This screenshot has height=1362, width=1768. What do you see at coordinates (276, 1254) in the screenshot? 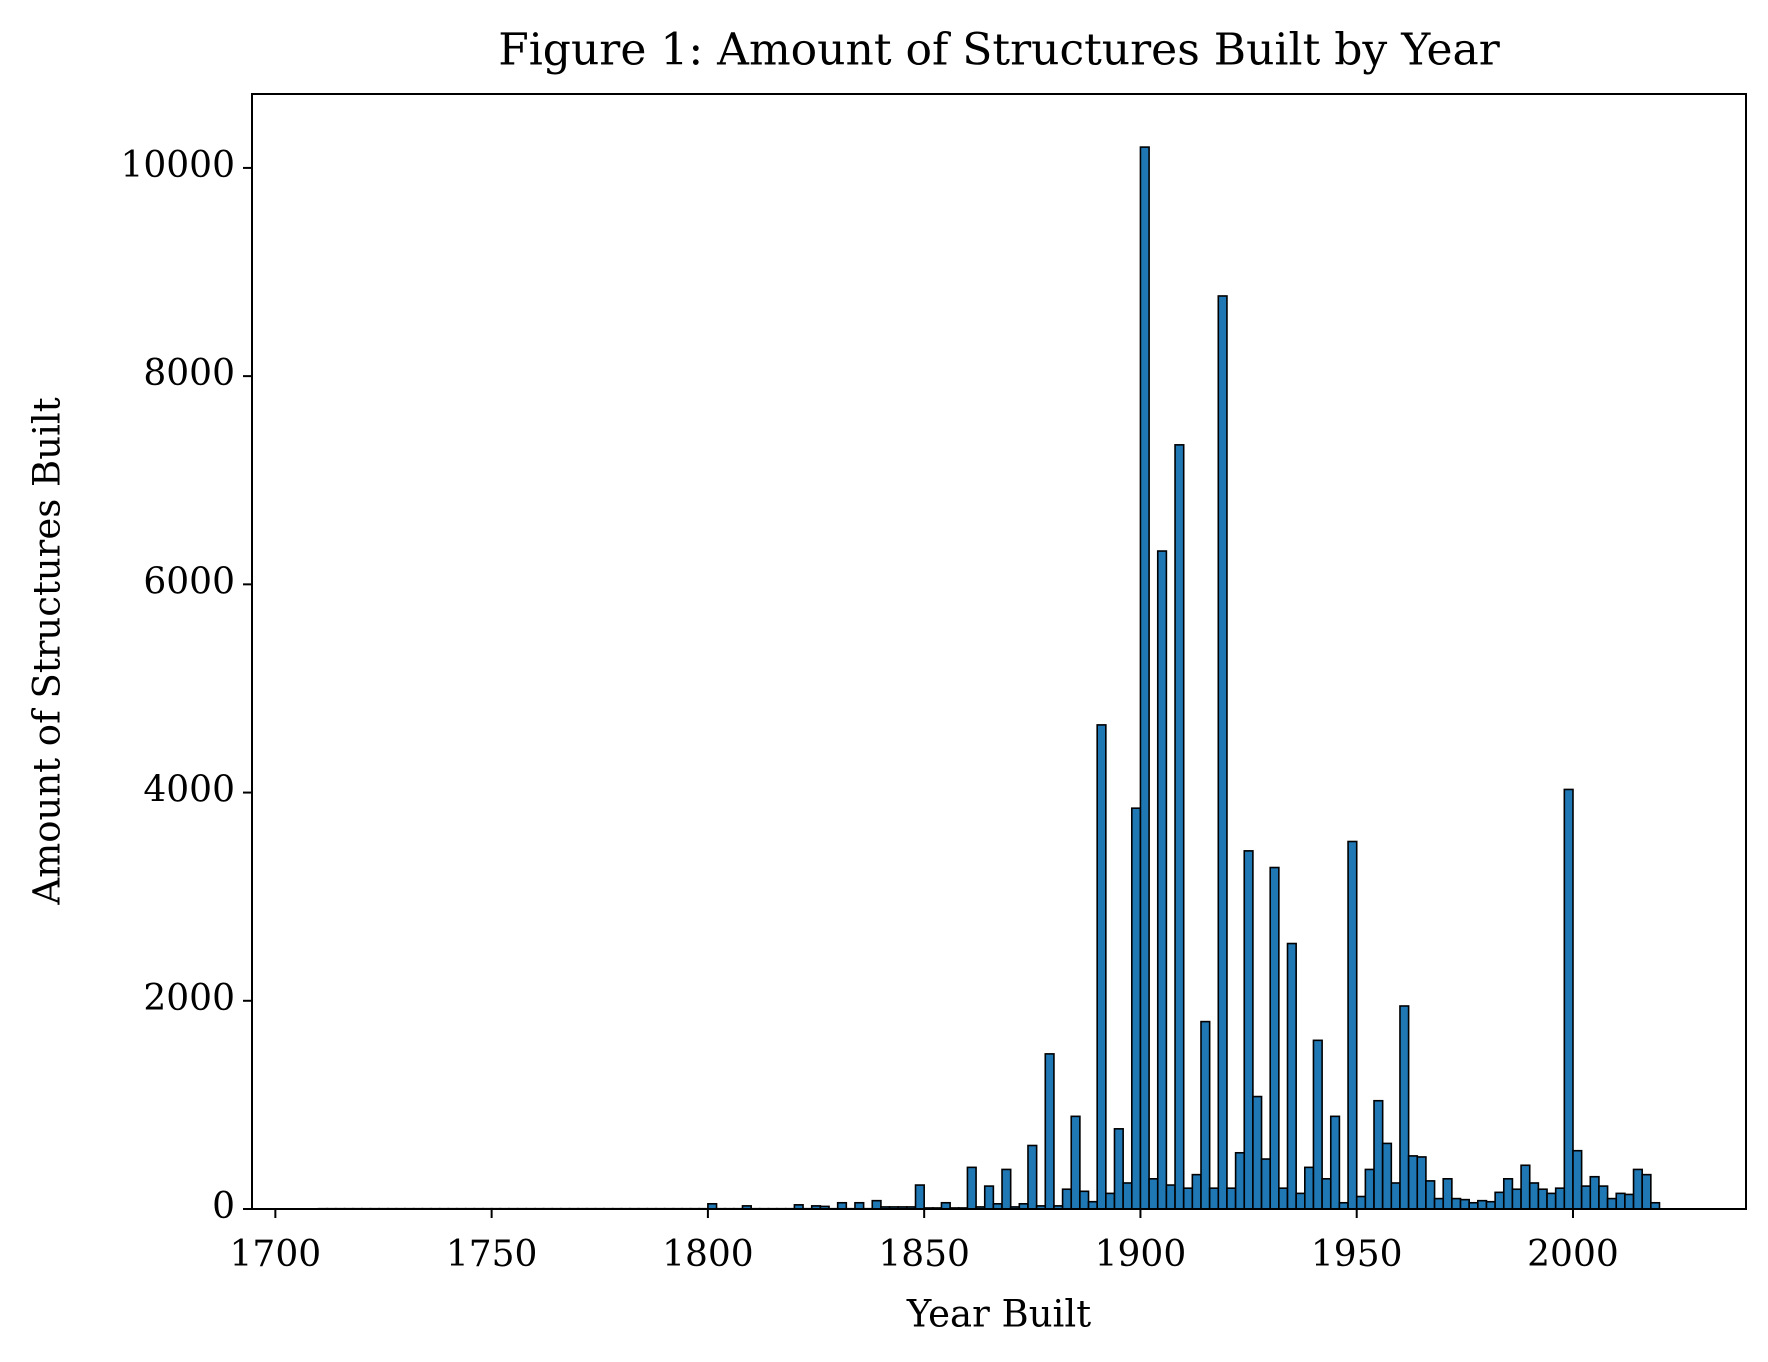
I see `x-tick-label: 1700` at bounding box center [276, 1254].